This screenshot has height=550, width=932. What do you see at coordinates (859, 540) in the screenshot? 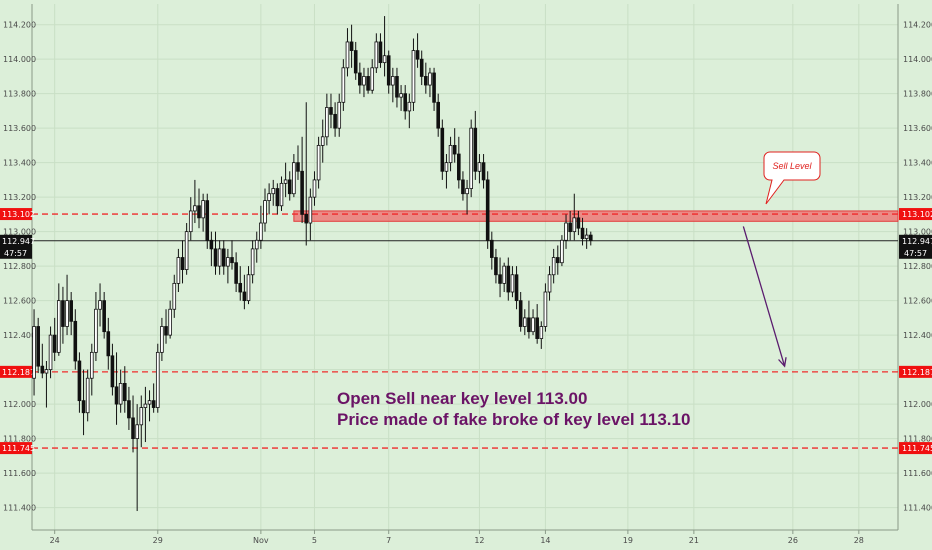
I see `x-tick-label: 28` at bounding box center [859, 540].